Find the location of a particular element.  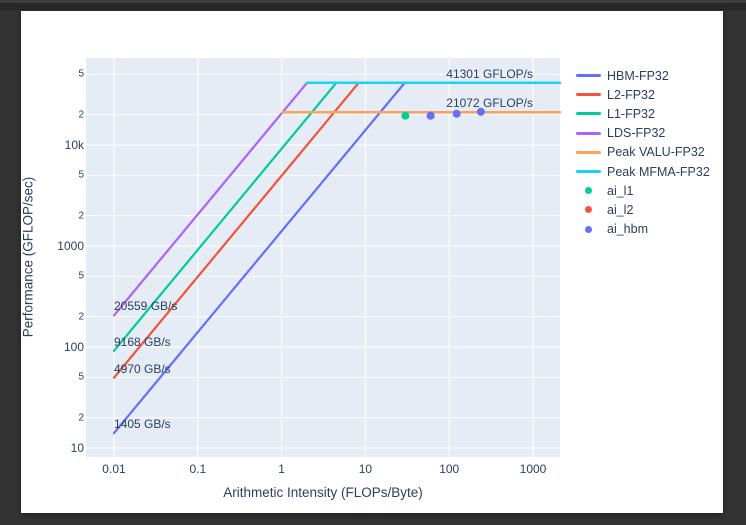

annotation: 4970 GB/s is located at coordinates (142, 368).